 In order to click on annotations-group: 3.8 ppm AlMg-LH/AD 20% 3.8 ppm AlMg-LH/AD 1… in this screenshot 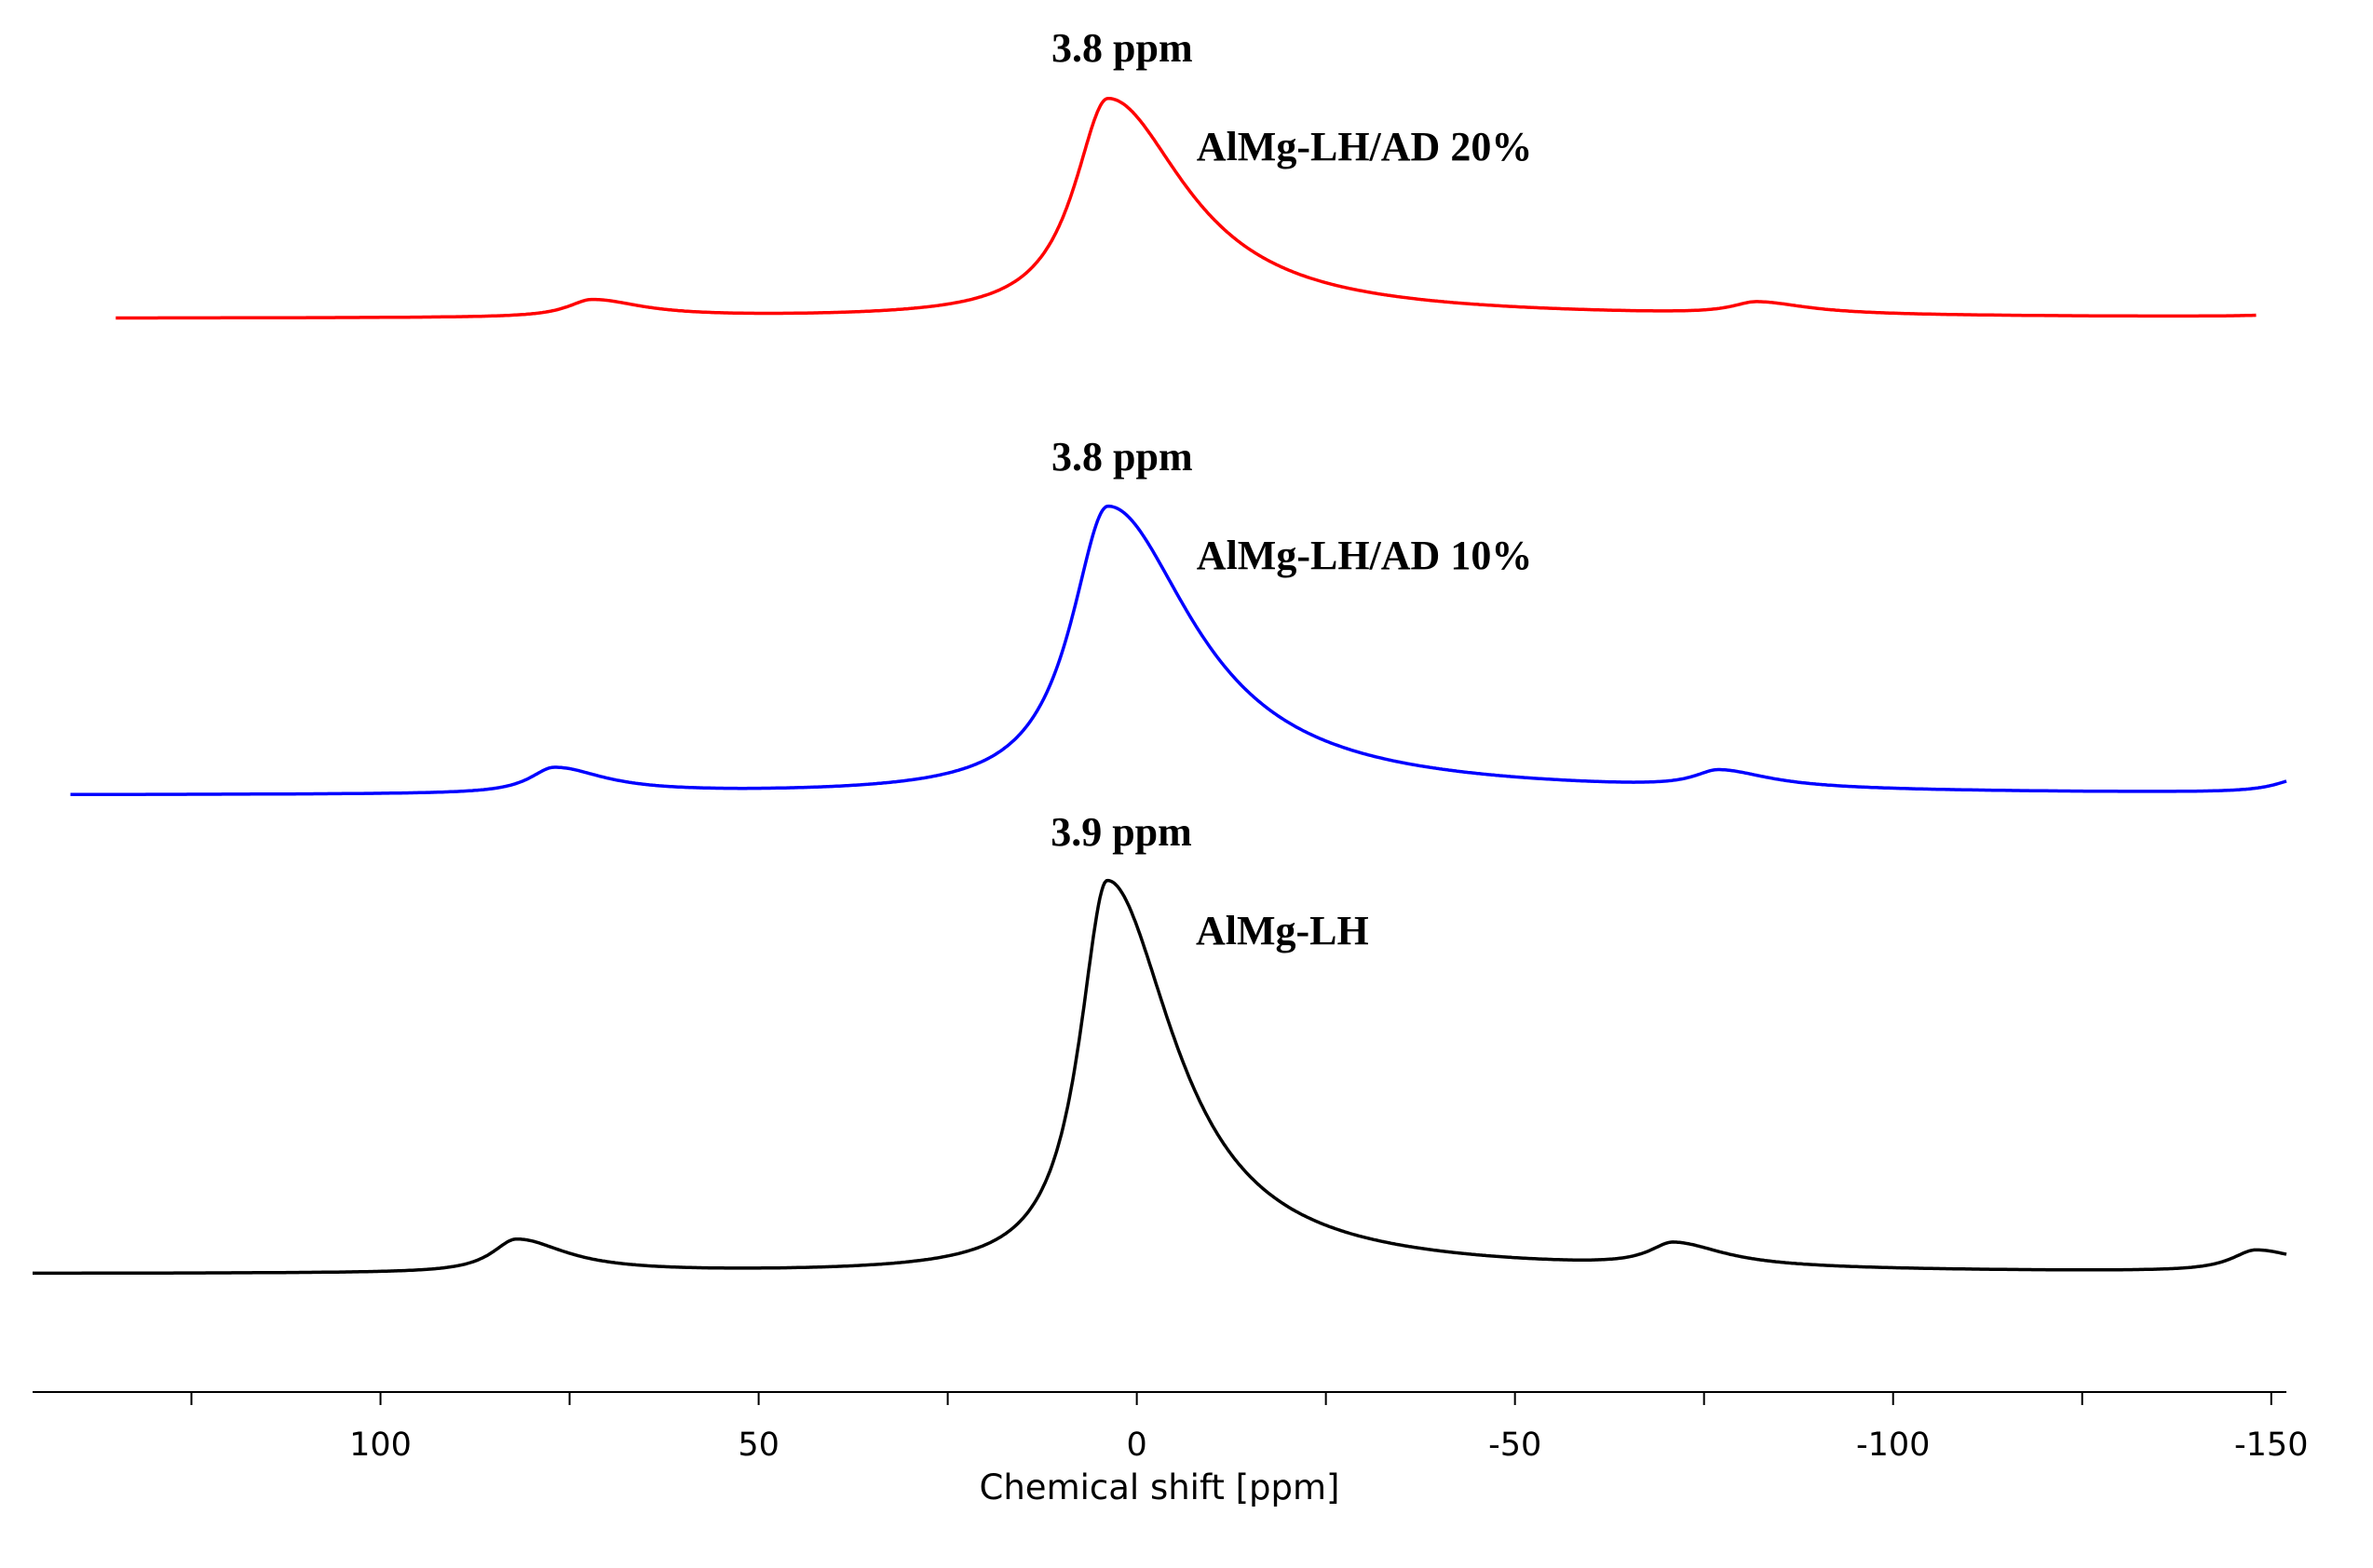, I will do `click(1291, 489)`.